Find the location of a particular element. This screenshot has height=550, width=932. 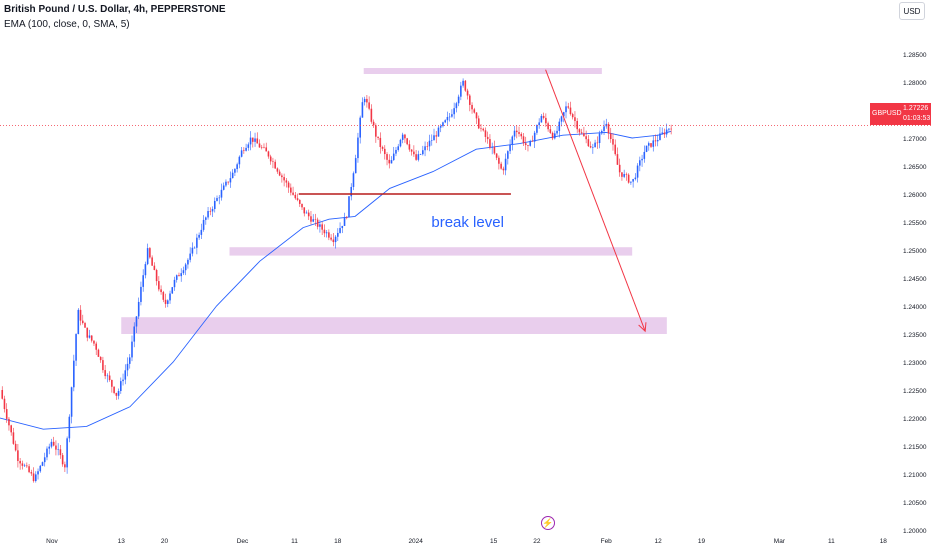

x-tick-label: Dec is located at coordinates (243, 541).